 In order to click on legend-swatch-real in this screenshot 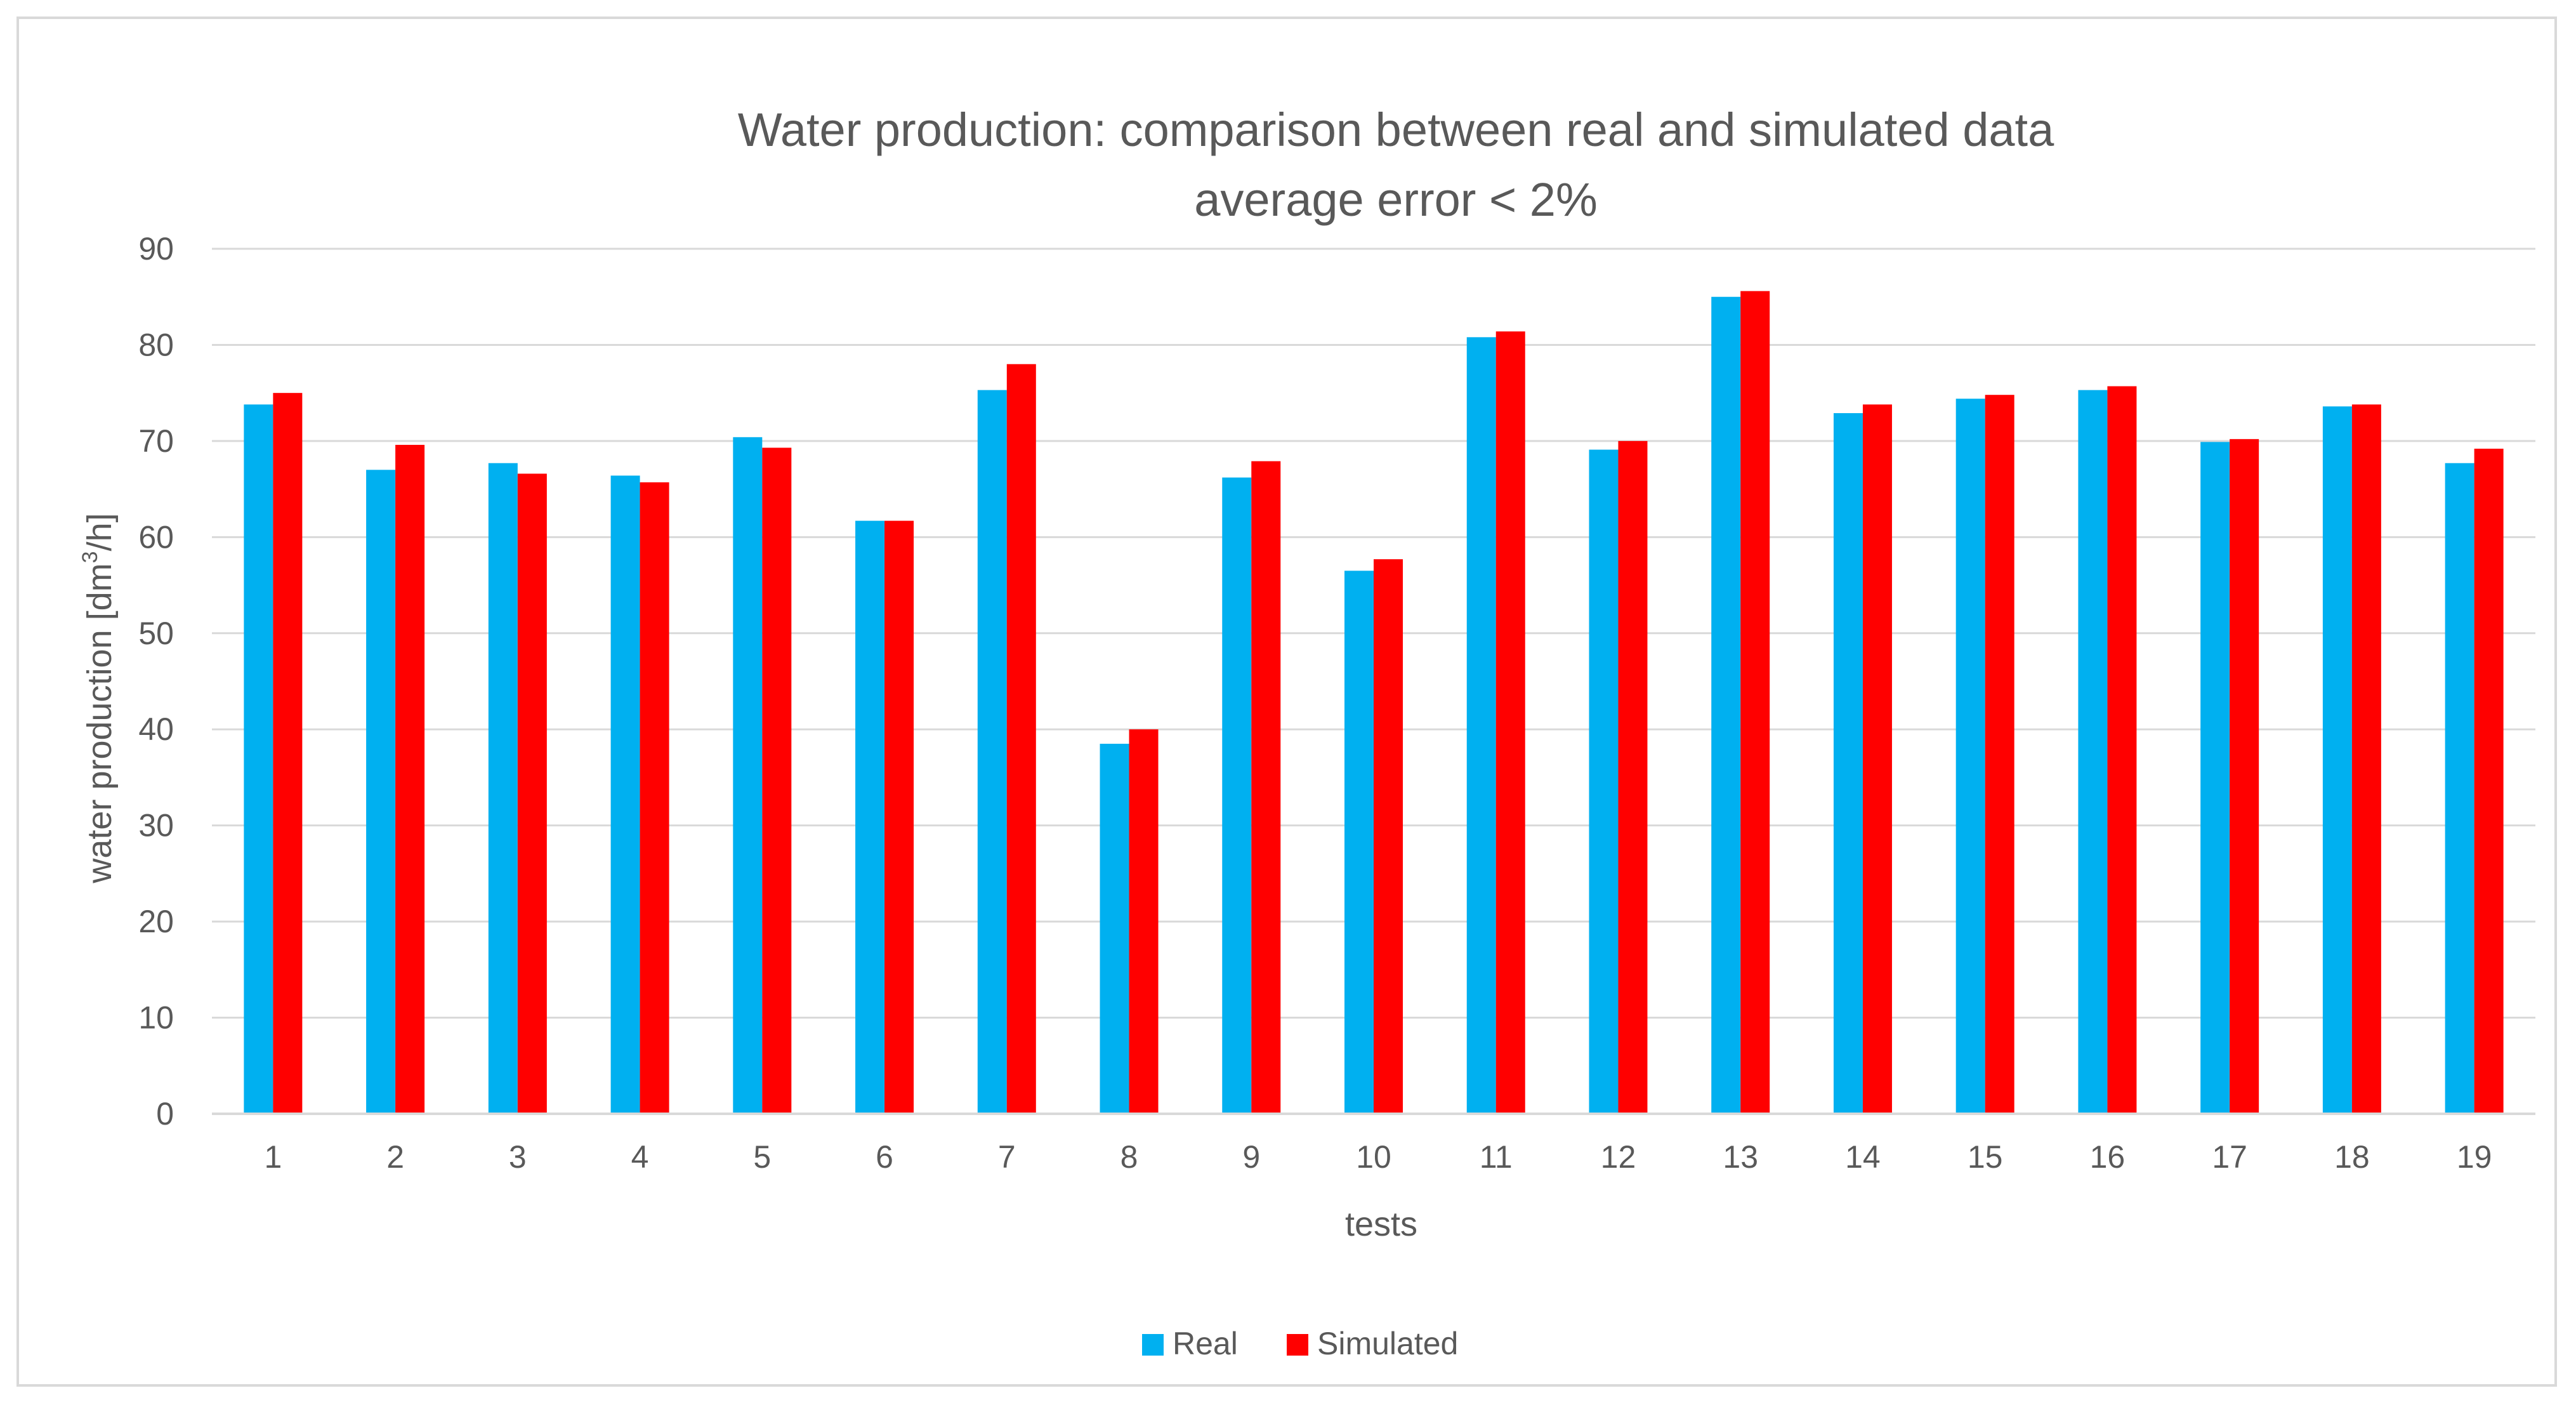, I will do `click(1153, 1345)`.